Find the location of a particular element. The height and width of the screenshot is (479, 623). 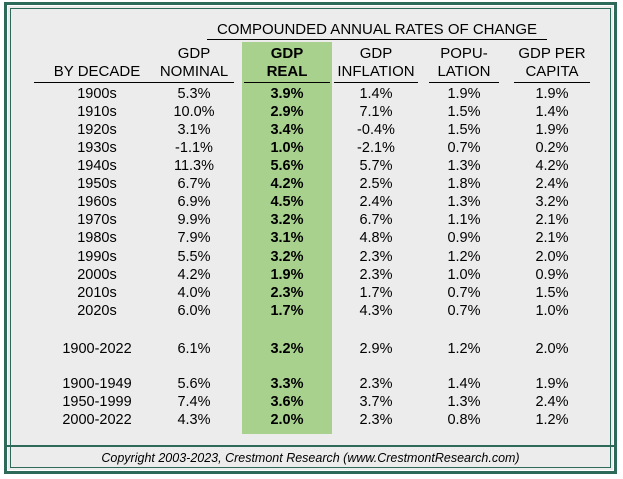

cell-real: 4.2% is located at coordinates (287, 184).